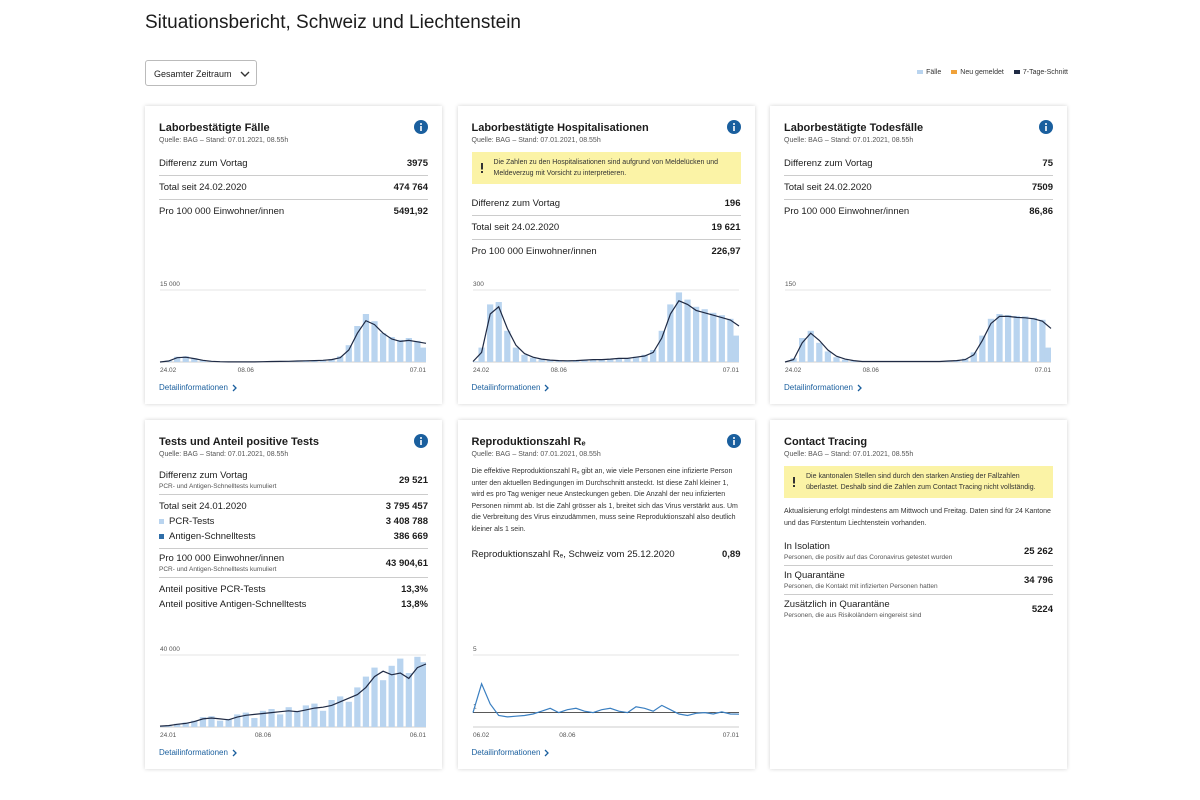 Image resolution: width=1200 pixels, height=800 pixels. Describe the element at coordinates (413, 480) in the screenshot. I see `row-value: 29 521` at that location.